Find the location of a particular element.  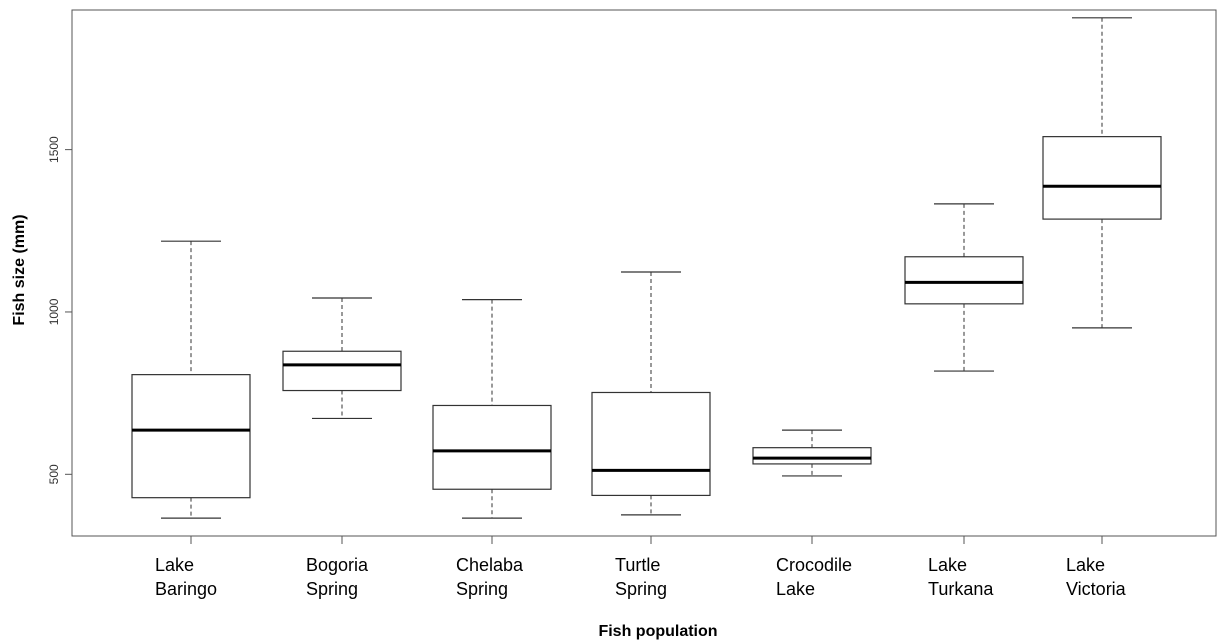

x-category-label-line: Victoria is located at coordinates (1096, 589).